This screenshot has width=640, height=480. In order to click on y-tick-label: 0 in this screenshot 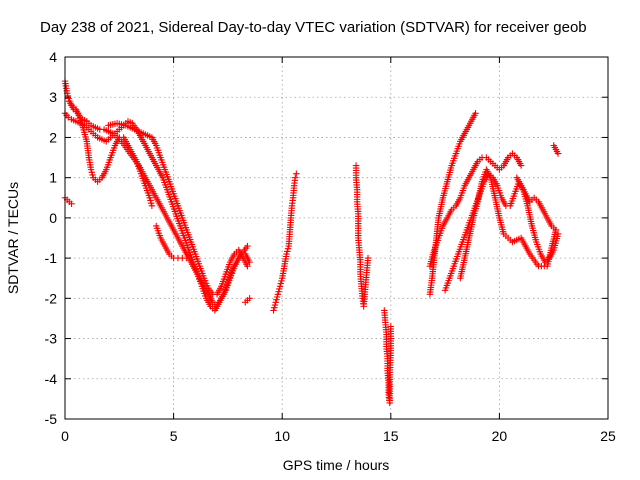, I will do `click(53, 218)`.